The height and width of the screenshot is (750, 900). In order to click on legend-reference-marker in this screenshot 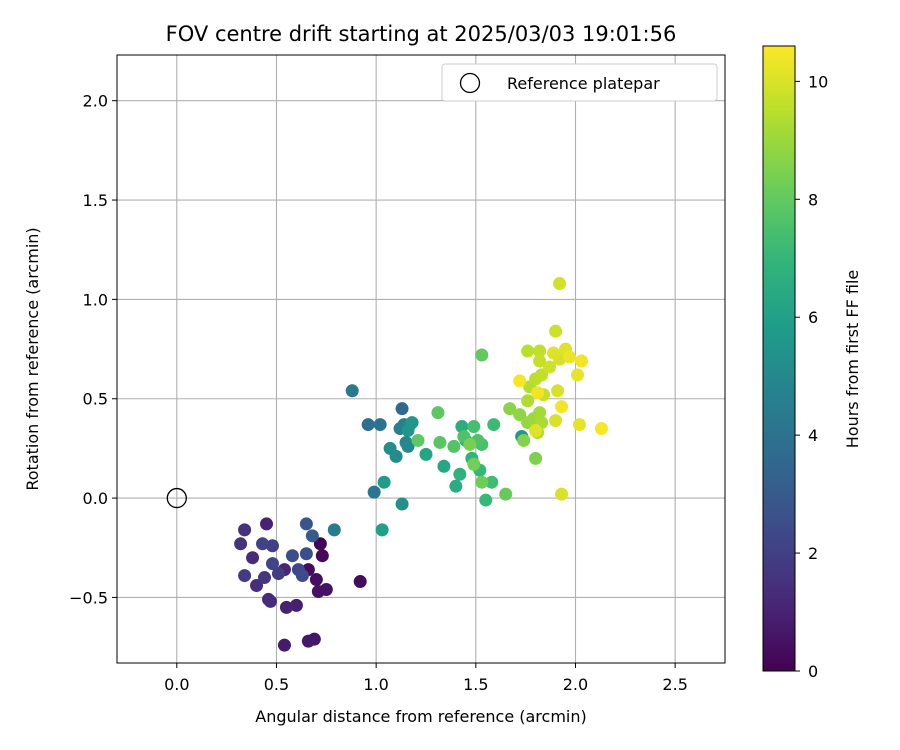, I will do `click(470, 83)`.